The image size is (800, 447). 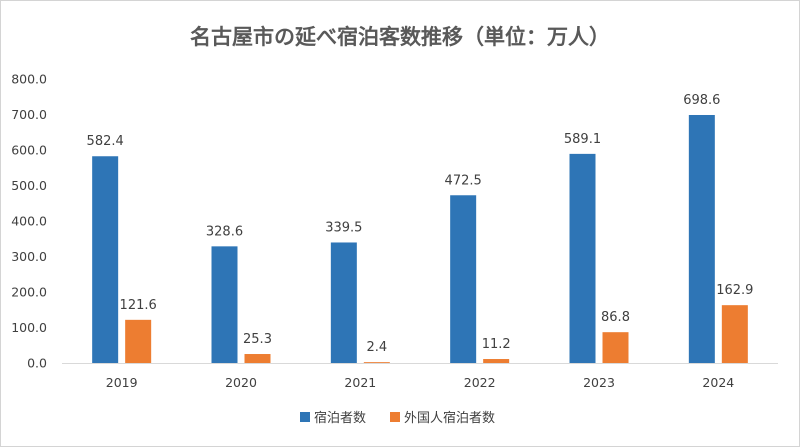 I want to click on x-tick-label: 2024, so click(x=718, y=382).